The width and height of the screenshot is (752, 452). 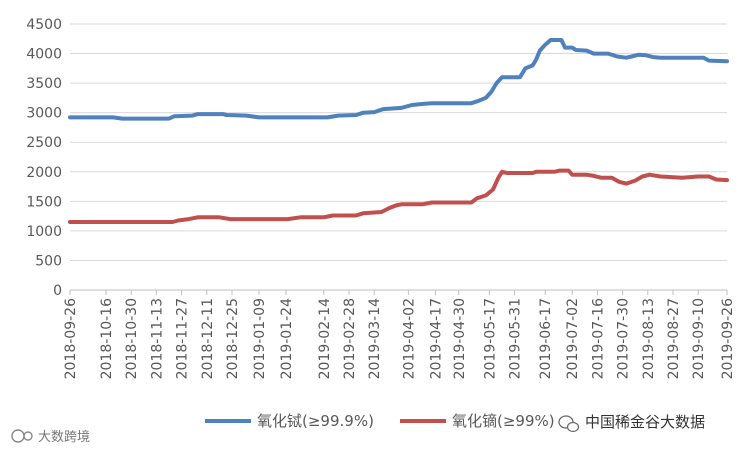 I want to click on x-tick-label: 2019-03-14, so click(x=375, y=338).